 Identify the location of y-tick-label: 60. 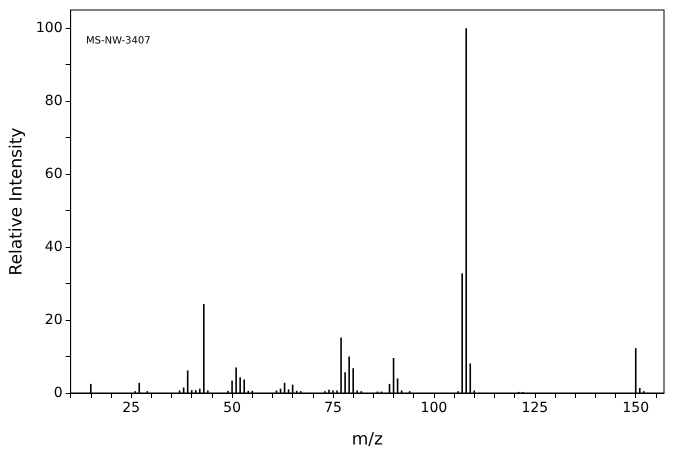
(53, 174).